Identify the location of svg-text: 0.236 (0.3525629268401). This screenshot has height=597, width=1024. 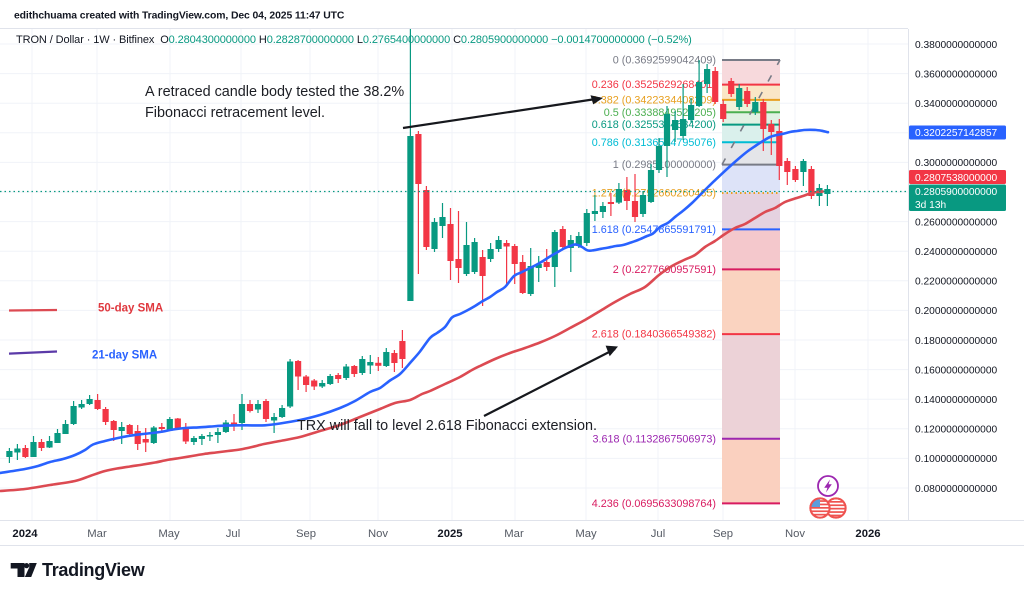
(654, 85).